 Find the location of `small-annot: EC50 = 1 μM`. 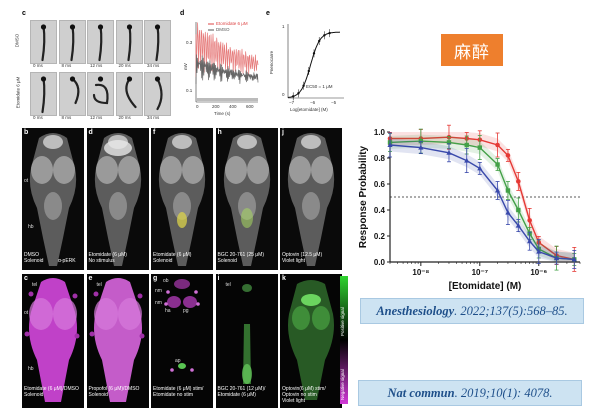

small-annot: EC50 = 1 μM is located at coordinates (319, 86).